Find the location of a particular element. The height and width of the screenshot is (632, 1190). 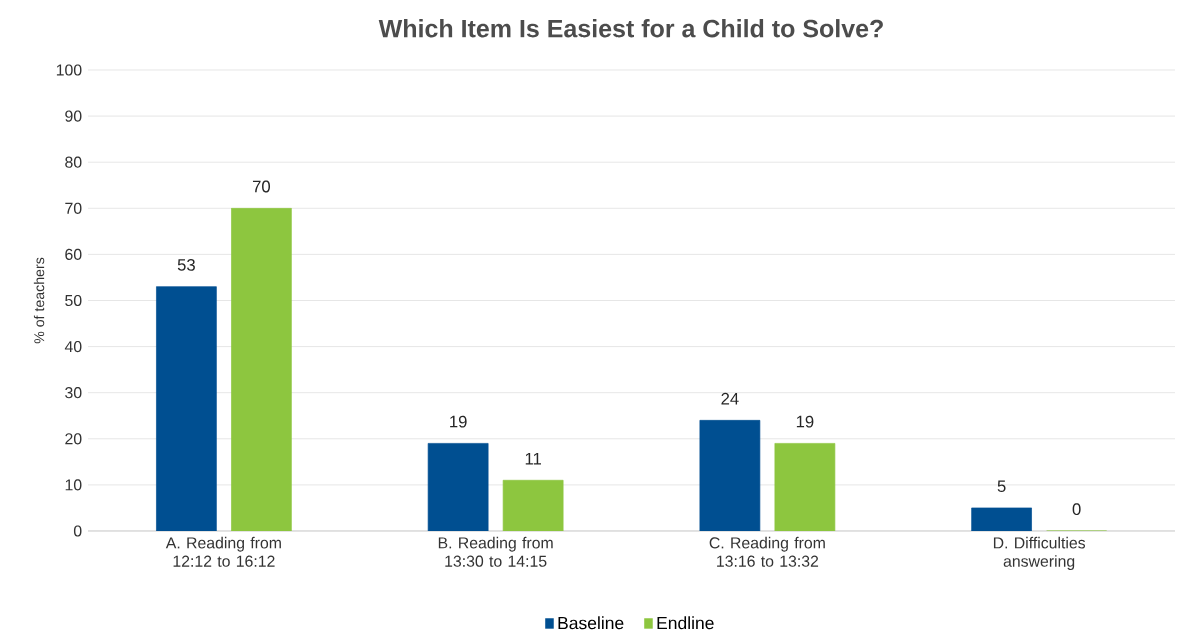

data-label: 53 is located at coordinates (186, 264).